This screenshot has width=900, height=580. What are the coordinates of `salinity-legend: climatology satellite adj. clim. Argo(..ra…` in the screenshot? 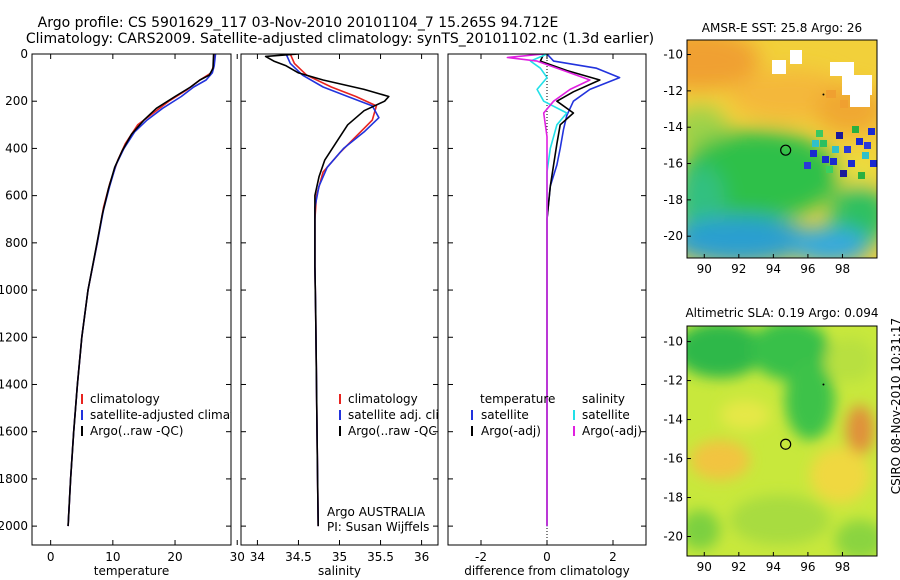 It's located at (396, 415).